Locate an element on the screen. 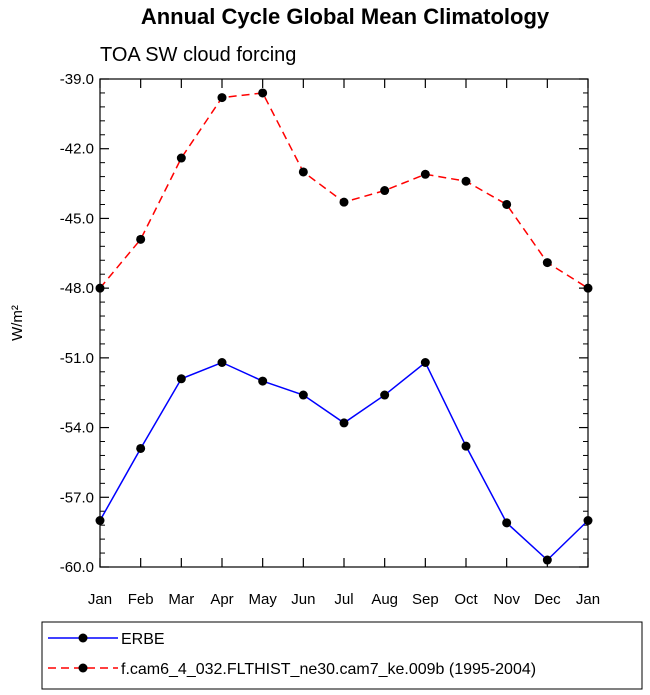 The image size is (650, 695). x-tick-label: May is located at coordinates (262, 599).